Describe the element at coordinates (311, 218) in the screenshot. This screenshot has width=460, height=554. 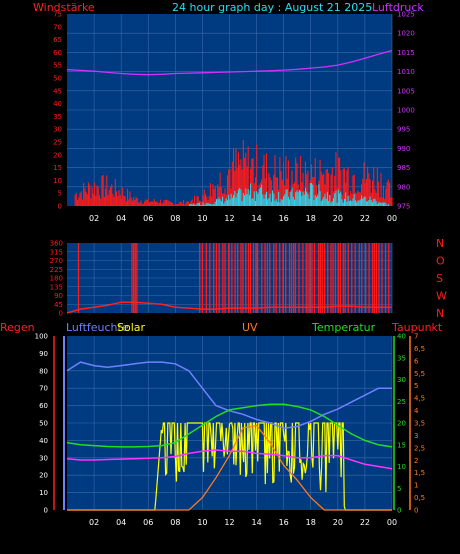
I see `x-tick-label: 18` at that location.